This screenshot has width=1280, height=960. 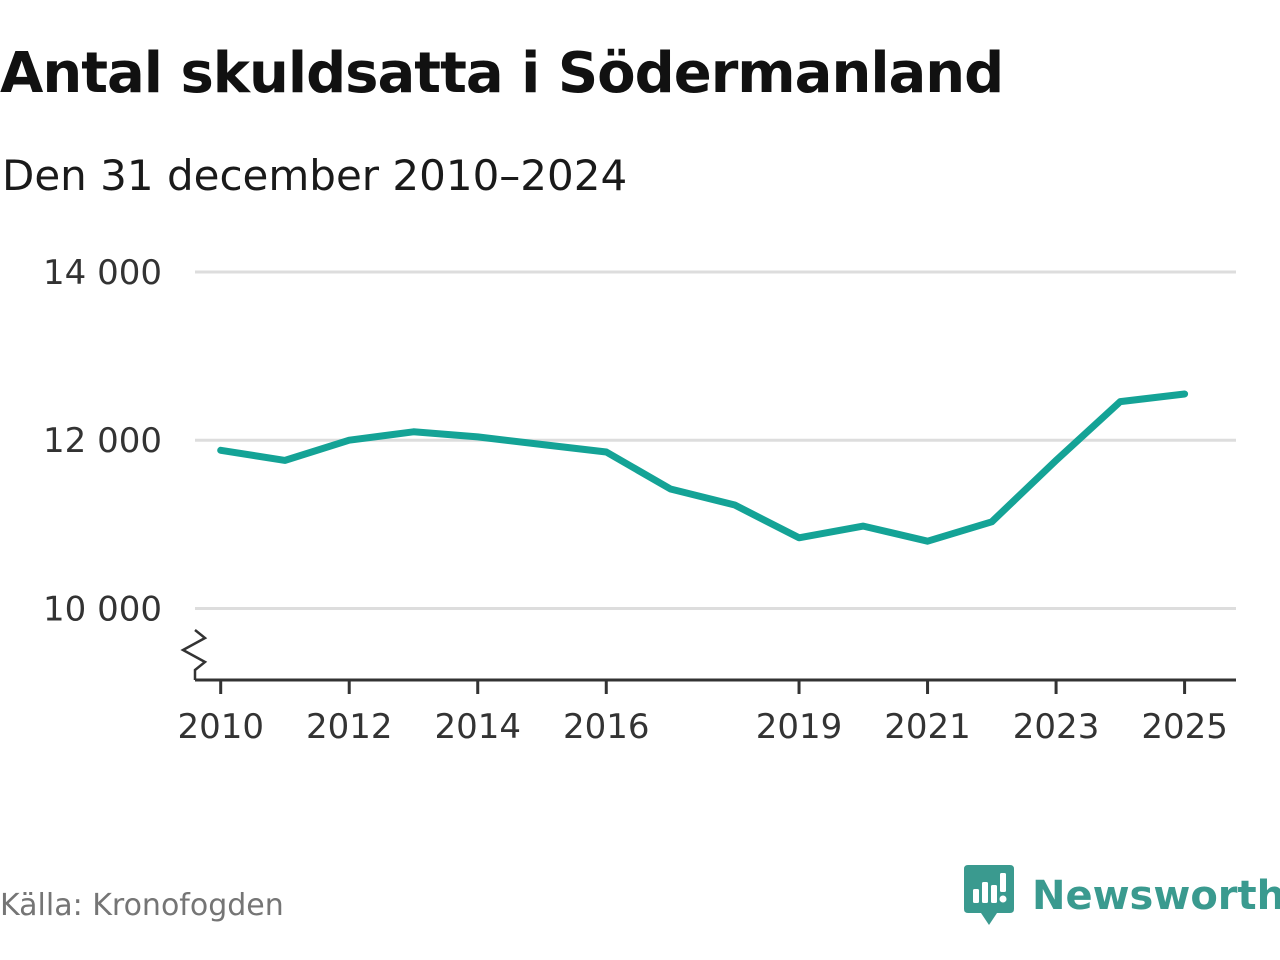 I want to click on data-point-2016, so click(x=606, y=452).